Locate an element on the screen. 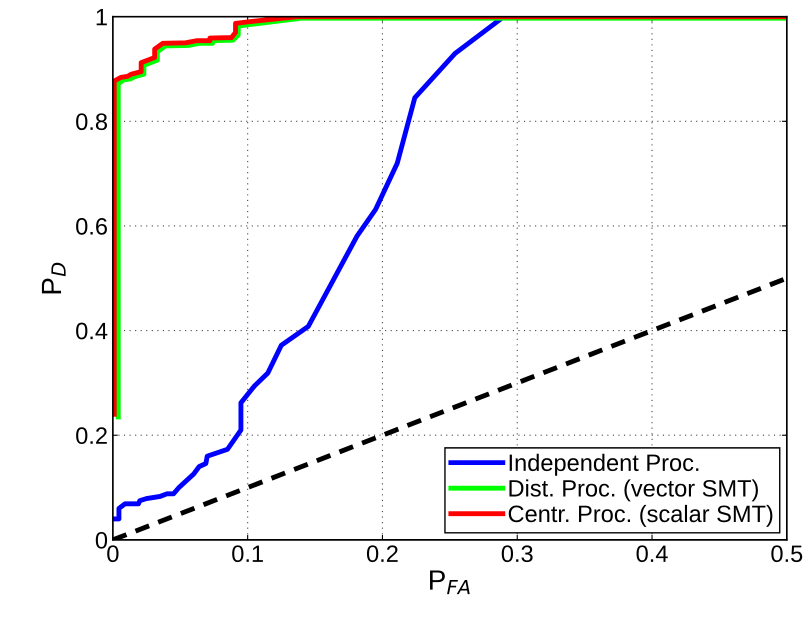  x-axis-title: P$_{FA}$ is located at coordinates (450, 582).